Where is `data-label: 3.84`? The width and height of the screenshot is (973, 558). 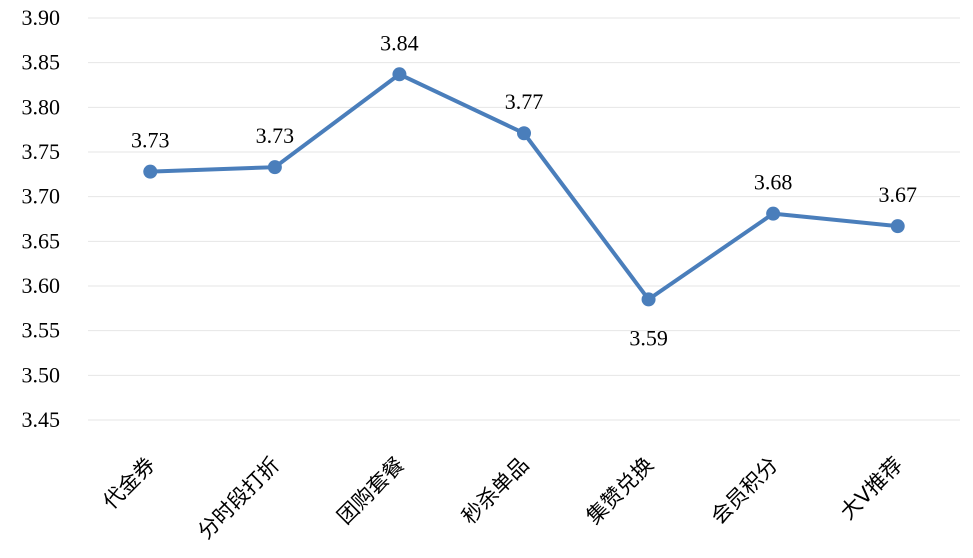
data-label: 3.84 is located at coordinates (399, 42).